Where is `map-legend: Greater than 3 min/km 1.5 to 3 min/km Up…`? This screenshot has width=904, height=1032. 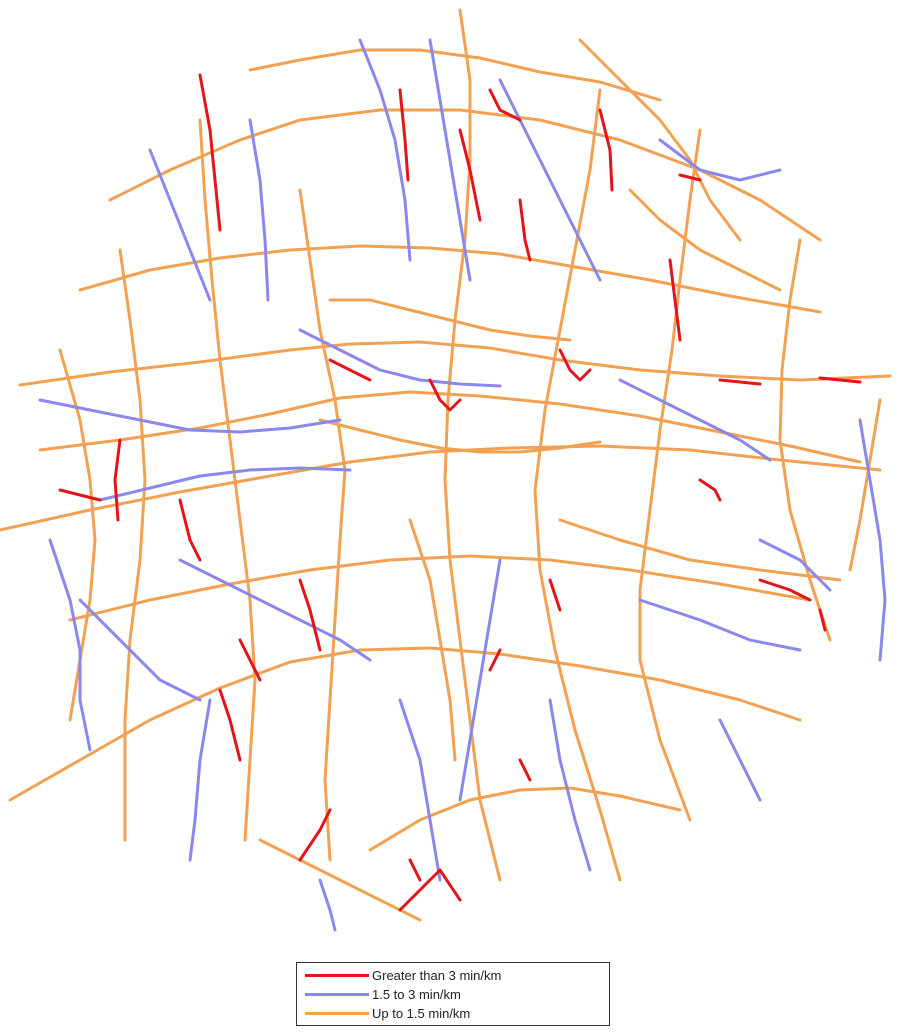 map-legend: Greater than 3 min/km 1.5 to 3 min/km Up… is located at coordinates (453, 994).